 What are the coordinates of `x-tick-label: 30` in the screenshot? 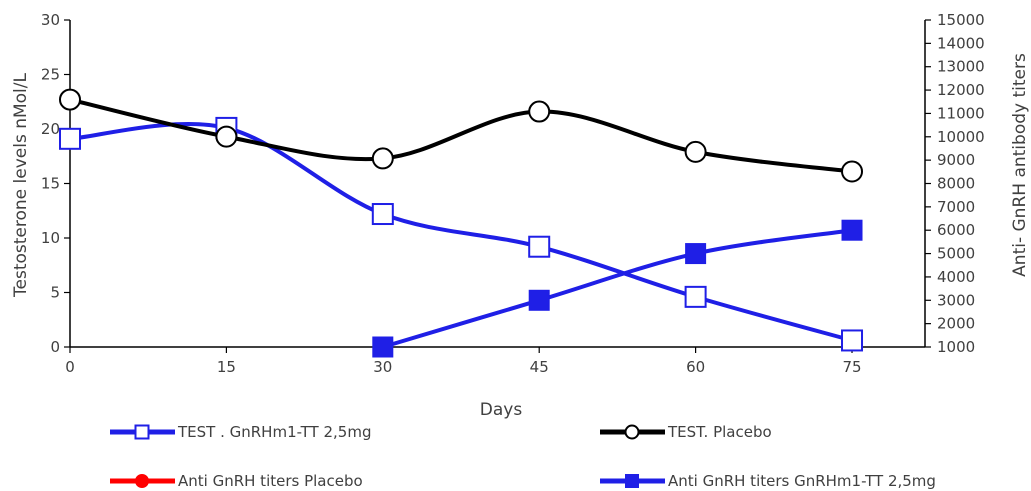 It's located at (382, 367).